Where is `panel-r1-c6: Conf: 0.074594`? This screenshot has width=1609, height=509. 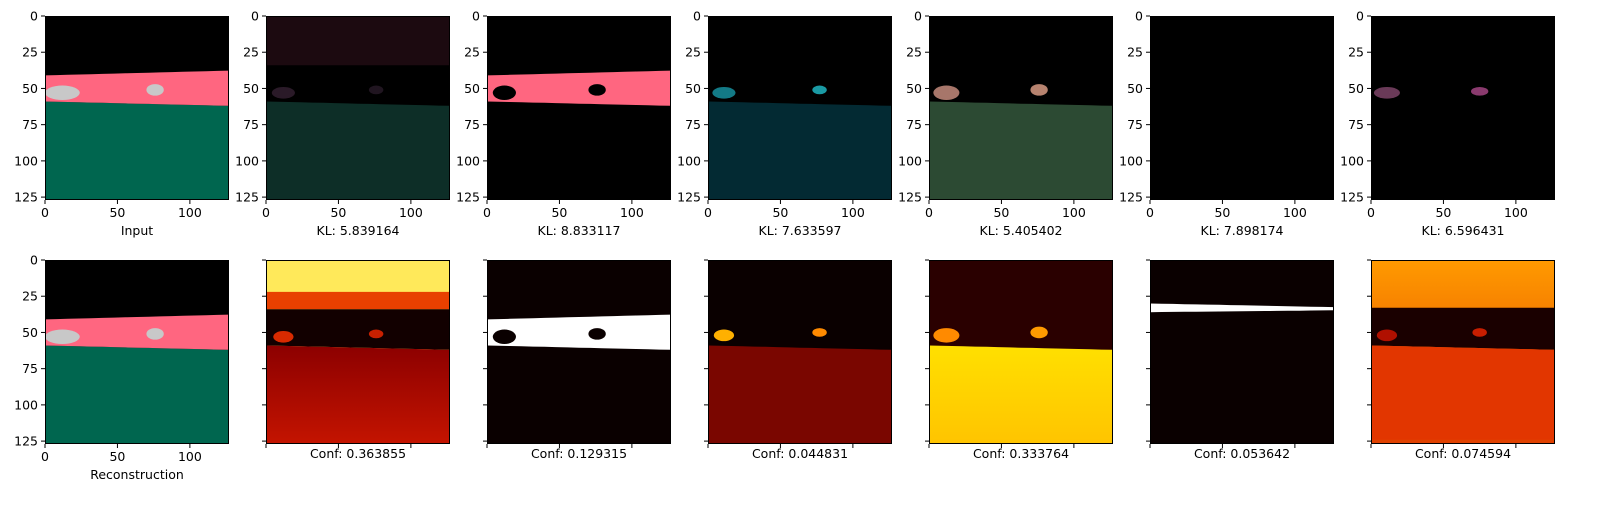 panel-r1-c6: Conf: 0.074594 is located at coordinates (1461, 360).